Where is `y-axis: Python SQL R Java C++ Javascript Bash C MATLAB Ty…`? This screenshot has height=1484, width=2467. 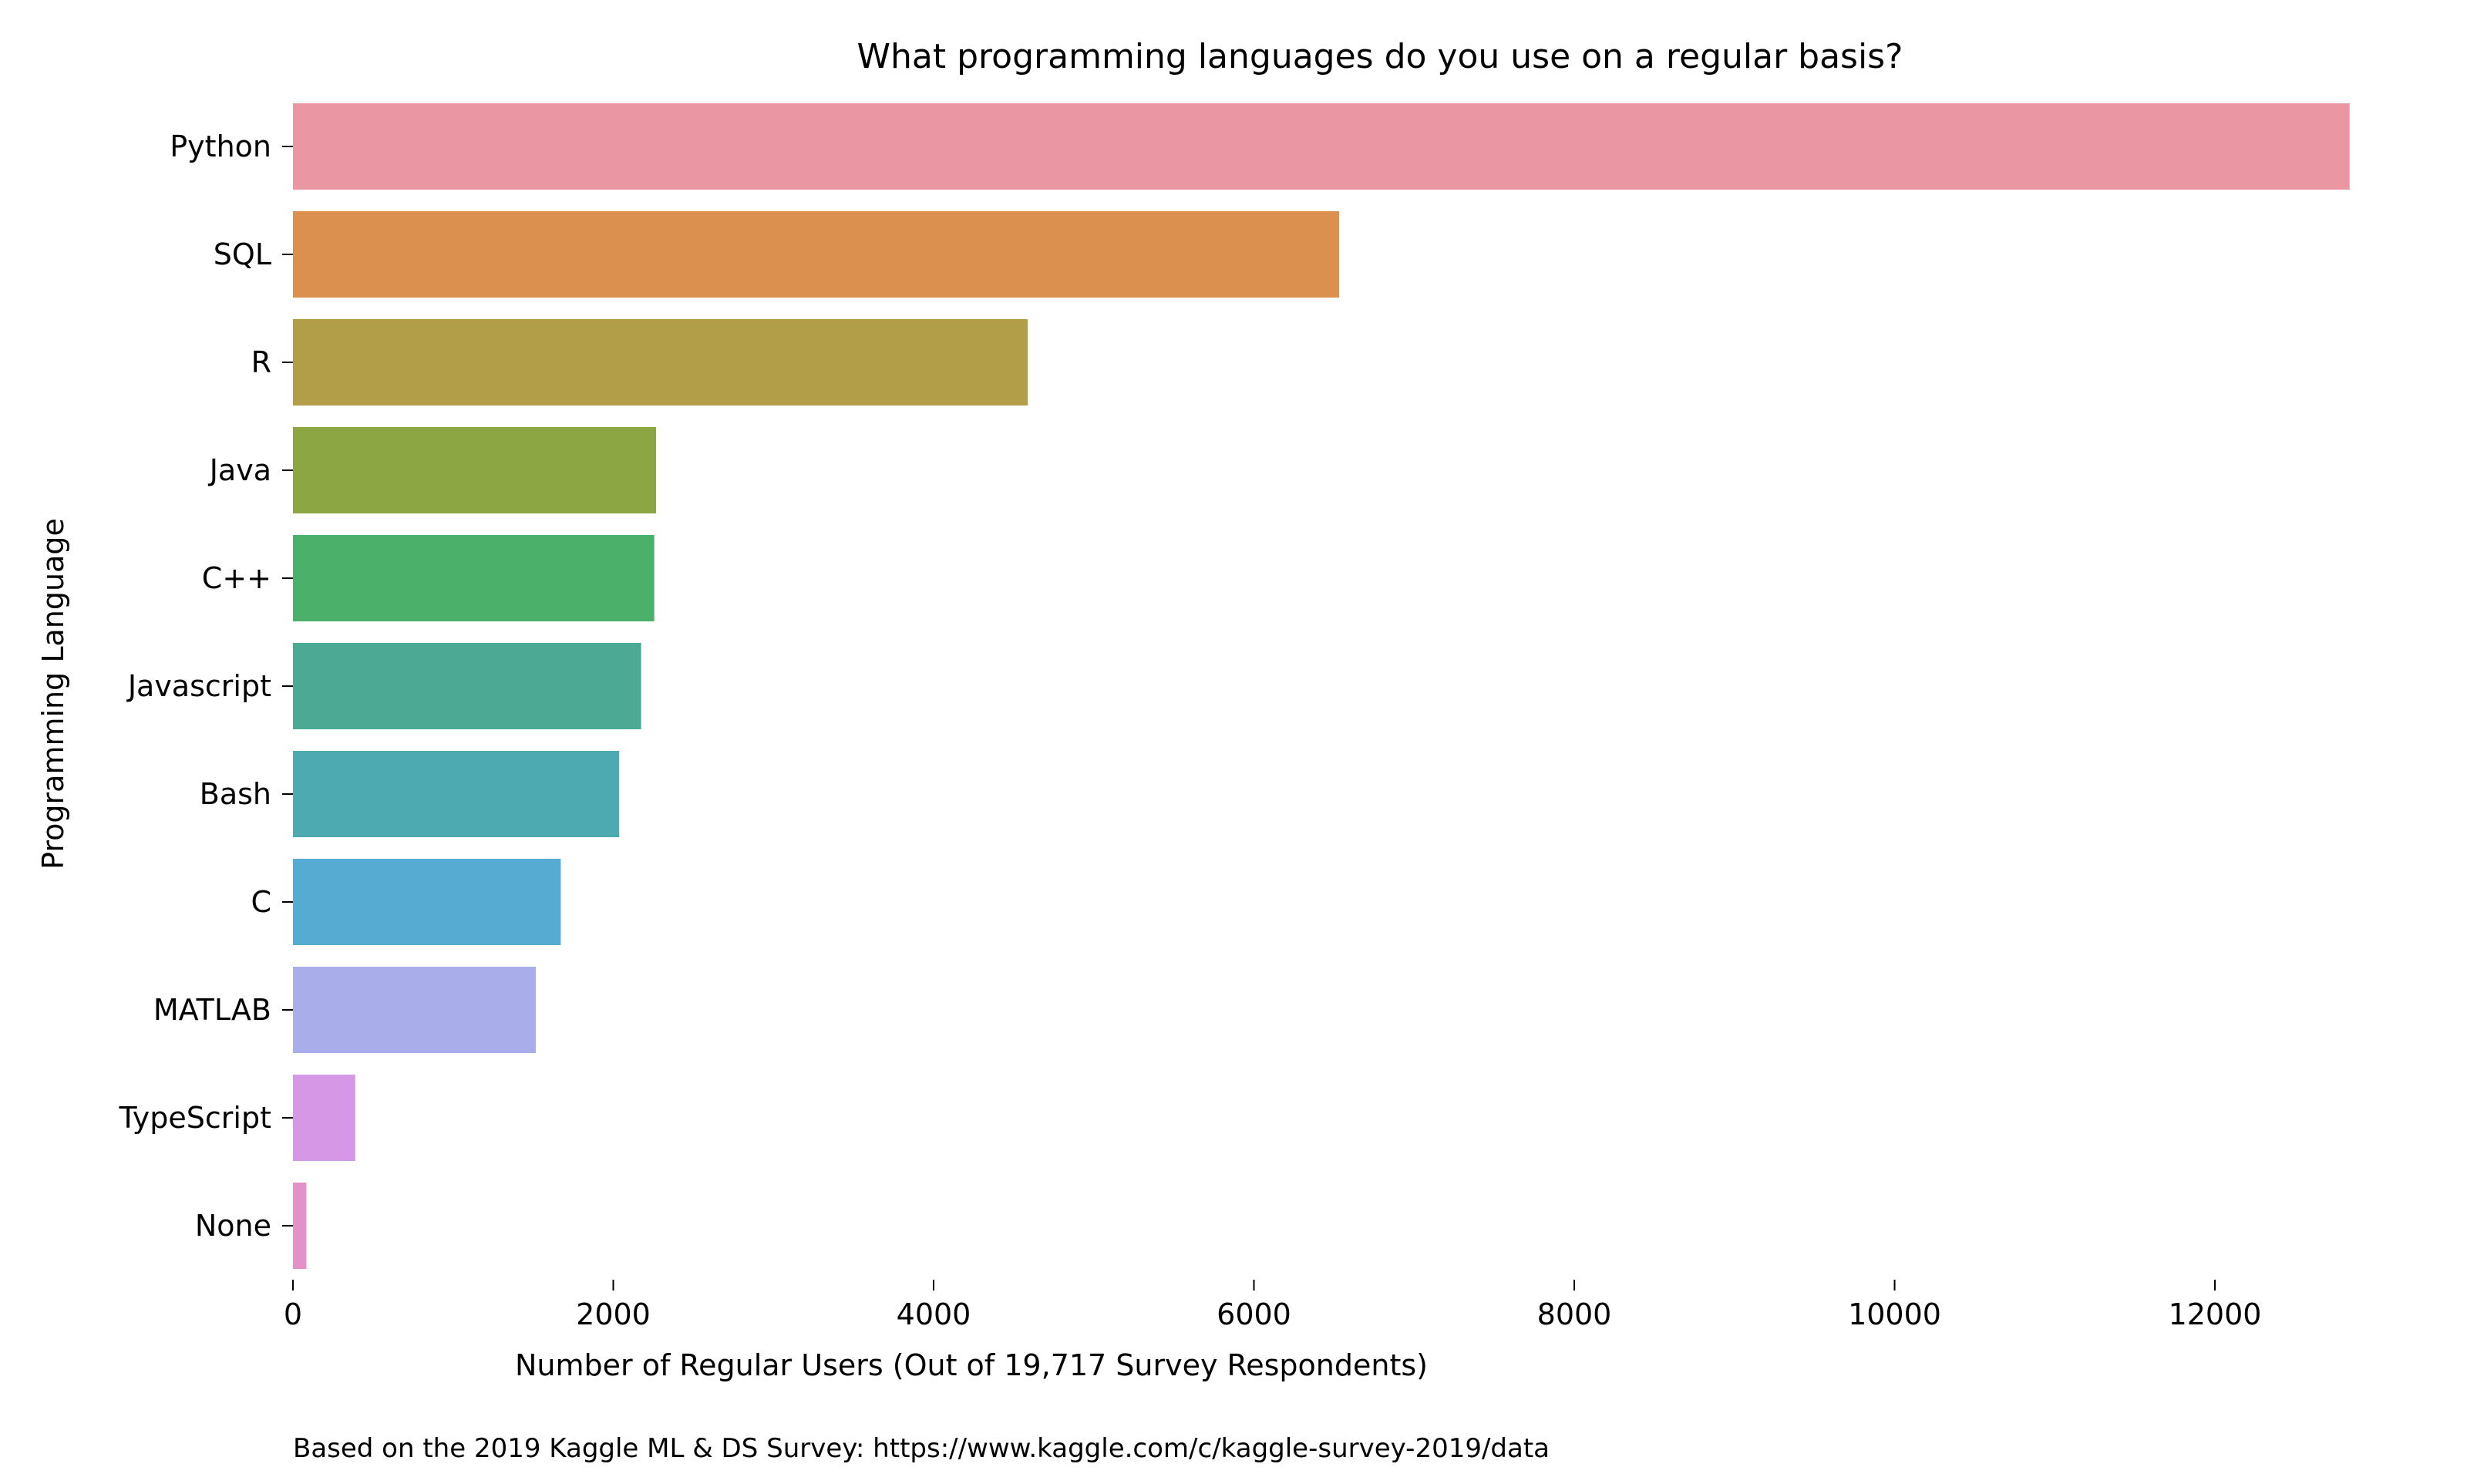
y-axis: Python SQL R Java C++ Javascript Bash C MATLAB Ty… is located at coordinates (206, 686).